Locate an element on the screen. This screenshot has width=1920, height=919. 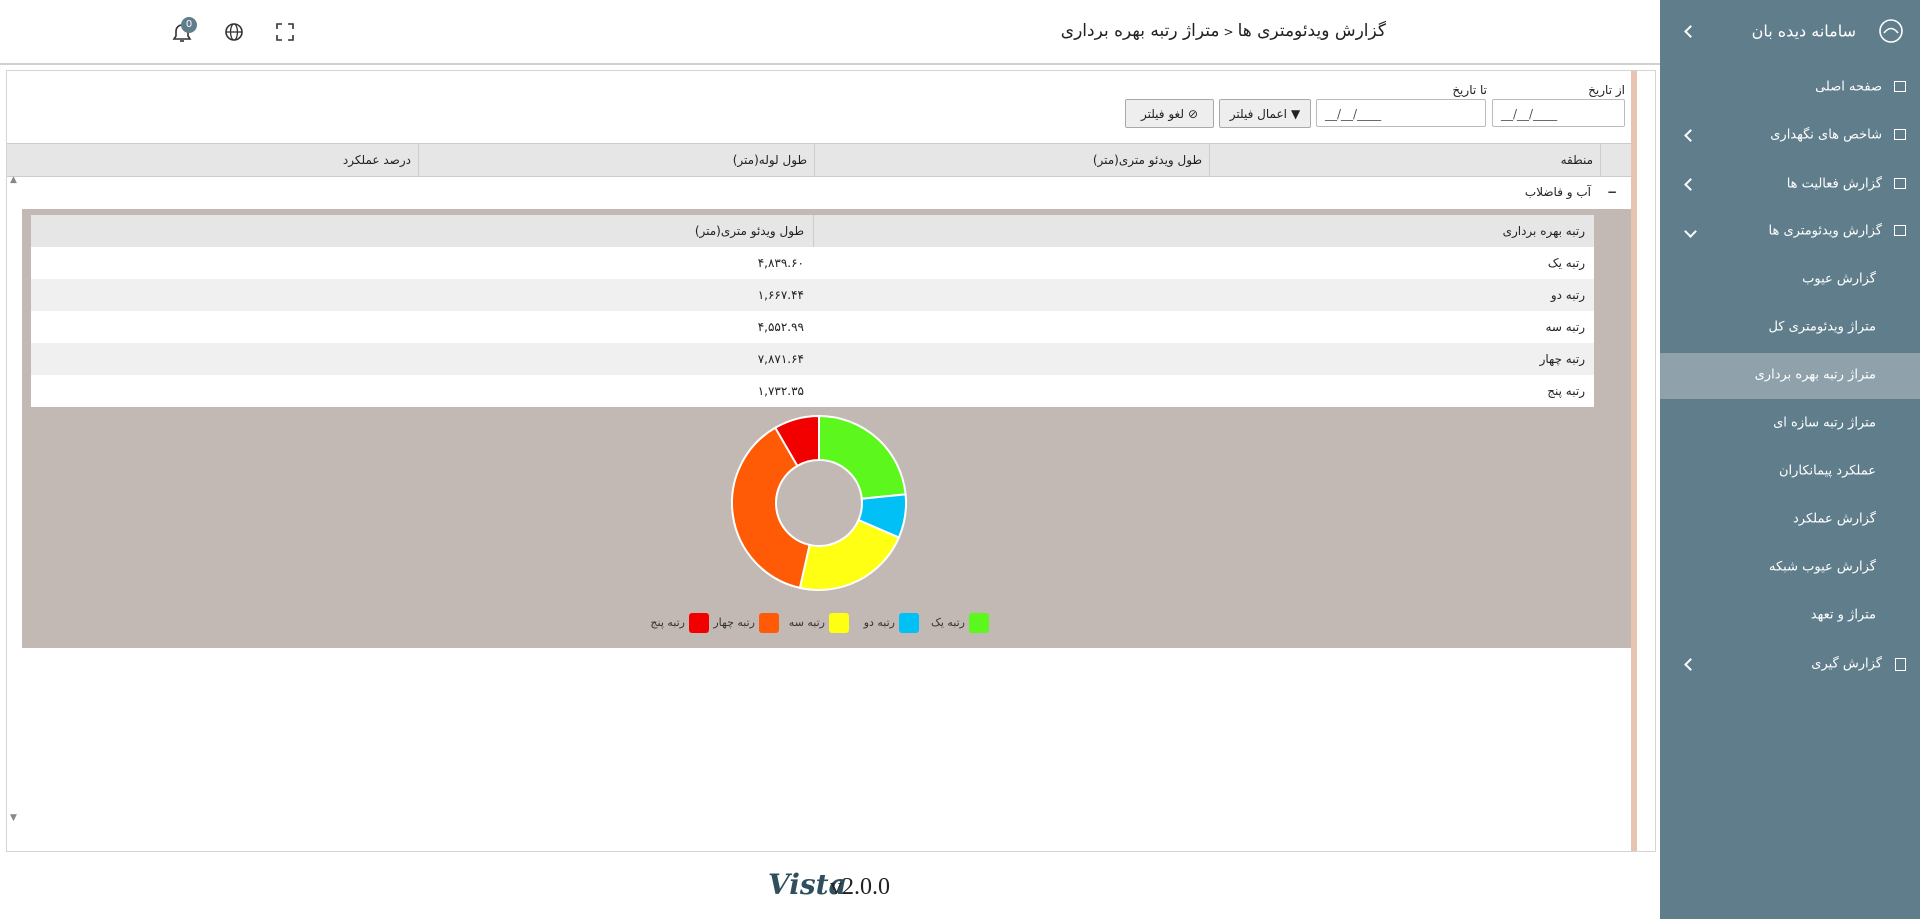
menu-item: گزارش گیری is located at coordinates (1846, 664).